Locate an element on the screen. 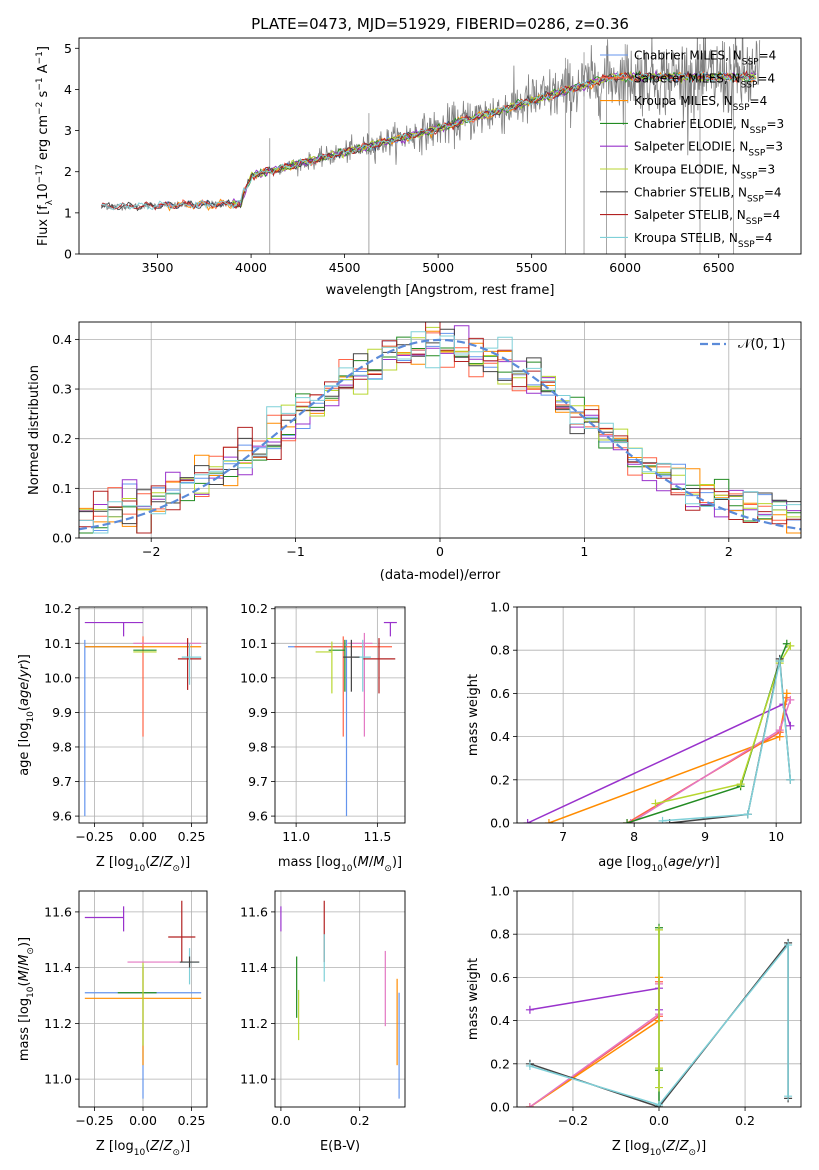 This screenshot has height=1170, width=819. x-tick-label: 9 is located at coordinates (705, 836).